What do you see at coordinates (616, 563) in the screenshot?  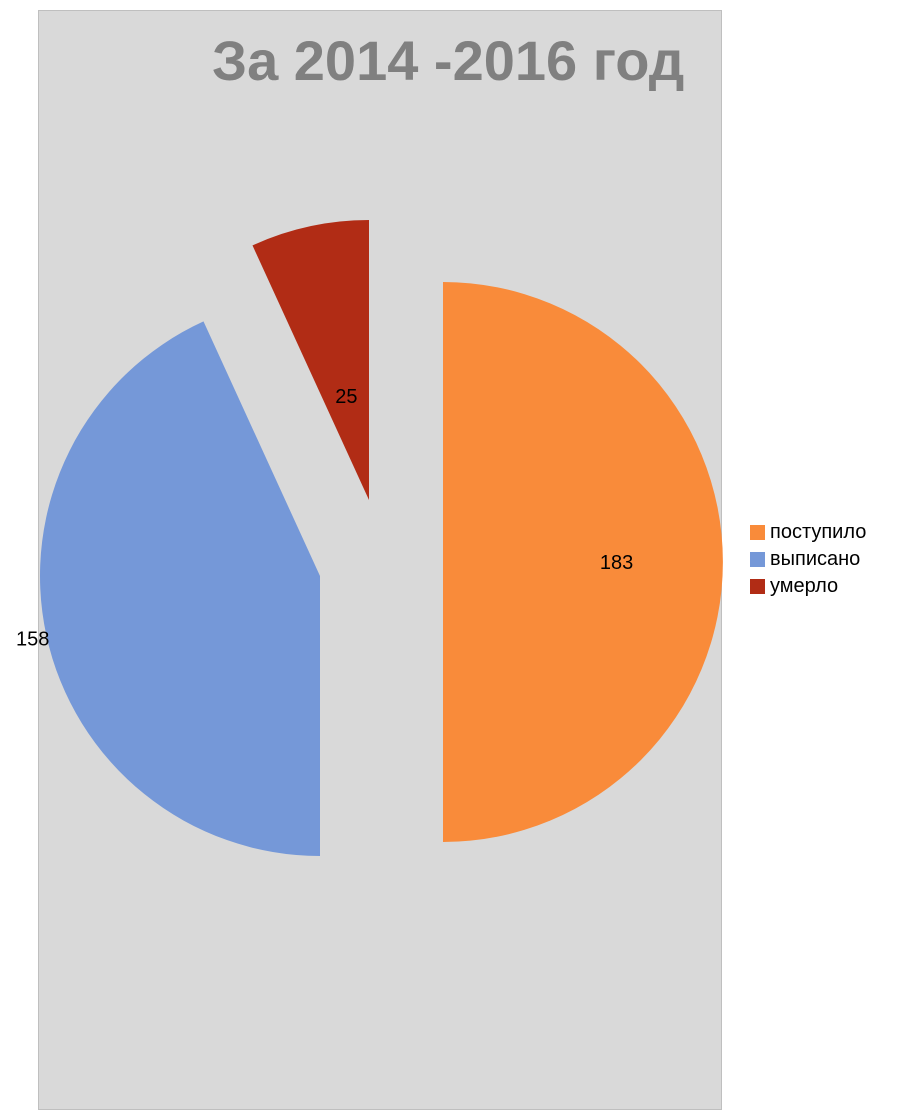 I see `slice-data-label: 183` at bounding box center [616, 563].